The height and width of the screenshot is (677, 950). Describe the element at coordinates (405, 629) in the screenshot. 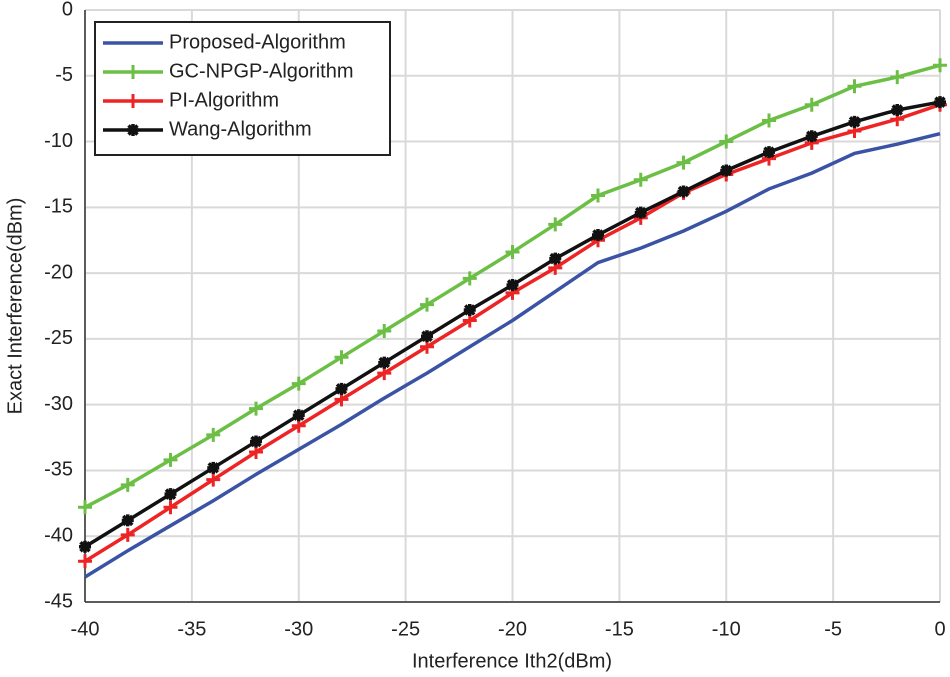

I see `x-tick-label: -25` at that location.